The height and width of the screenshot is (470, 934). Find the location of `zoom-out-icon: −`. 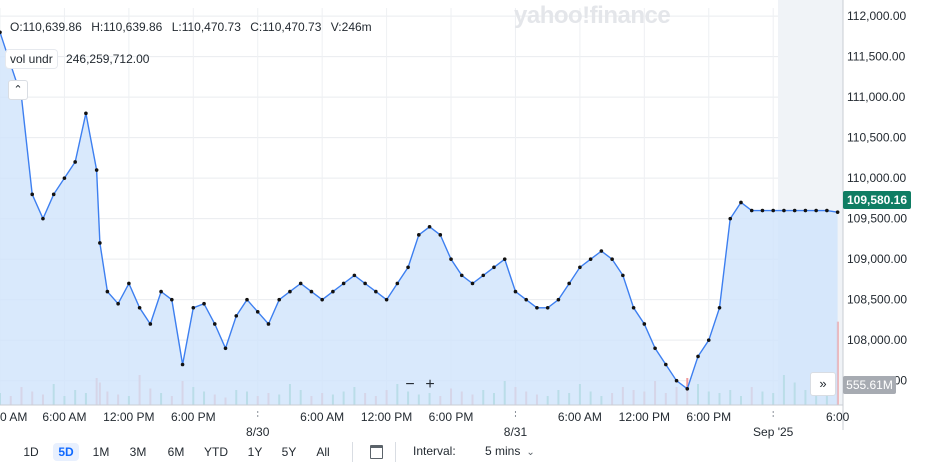

zoom-out-icon: − is located at coordinates (410, 384).